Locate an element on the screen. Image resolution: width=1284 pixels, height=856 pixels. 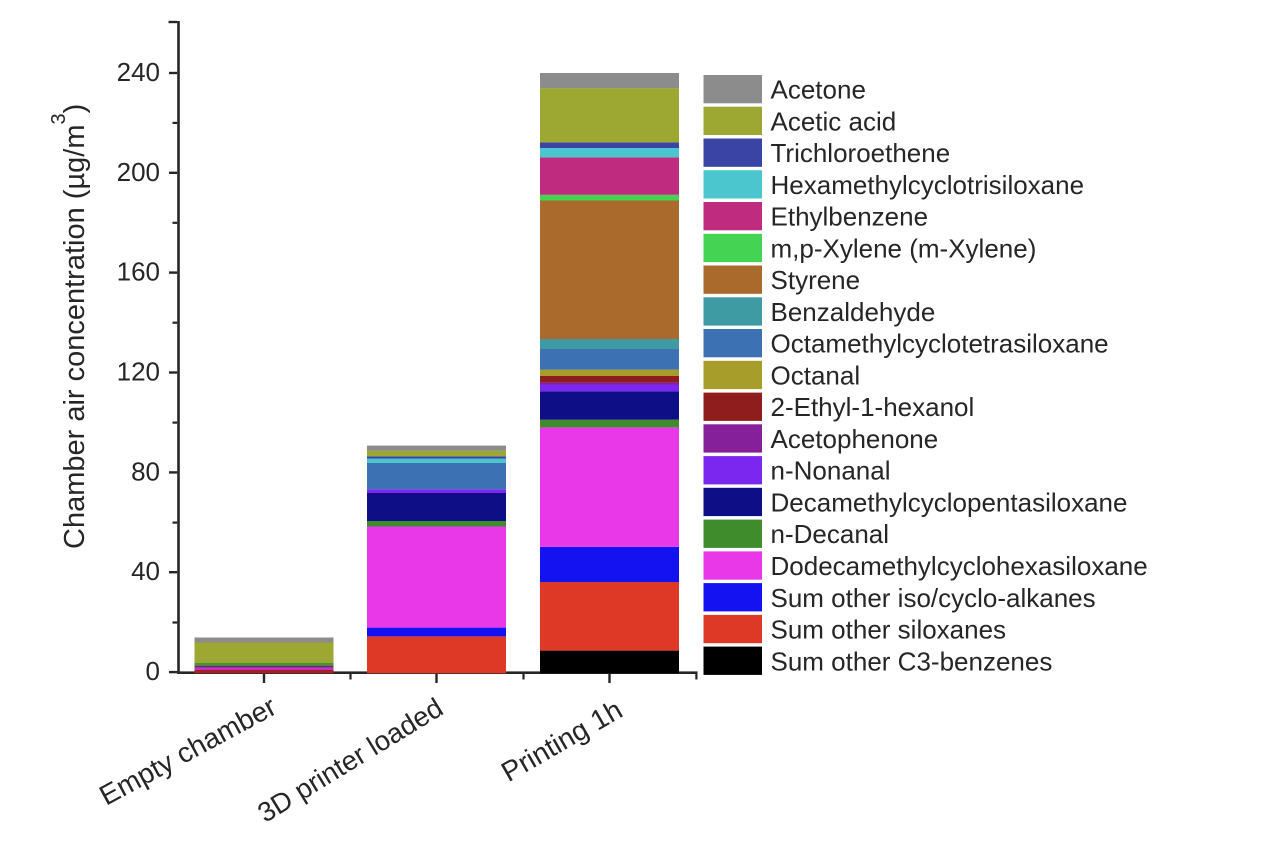
svg-text: Octamethylcyclotetrasiloxane is located at coordinates (940, 344).